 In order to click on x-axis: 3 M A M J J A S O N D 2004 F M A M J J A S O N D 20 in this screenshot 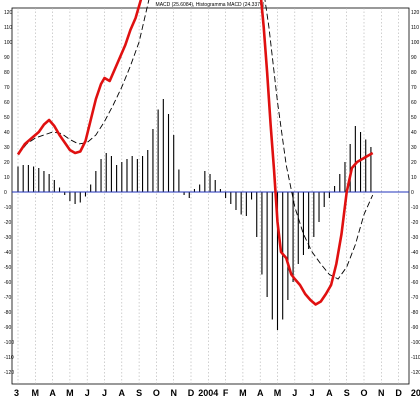, I will do `click(217, 393)`.